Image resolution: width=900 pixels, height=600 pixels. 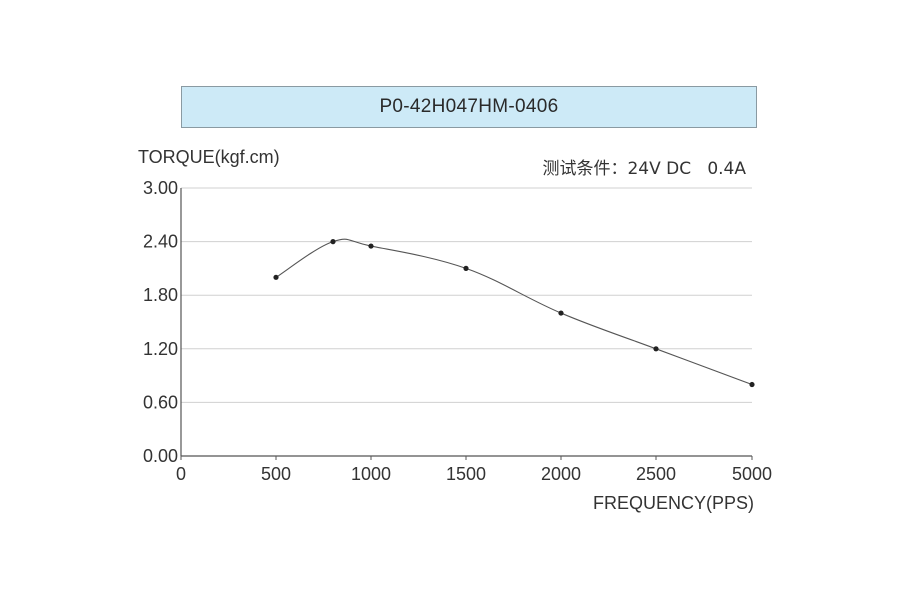 I want to click on y-tick-label-0.00: 0.00, so click(x=160, y=456).